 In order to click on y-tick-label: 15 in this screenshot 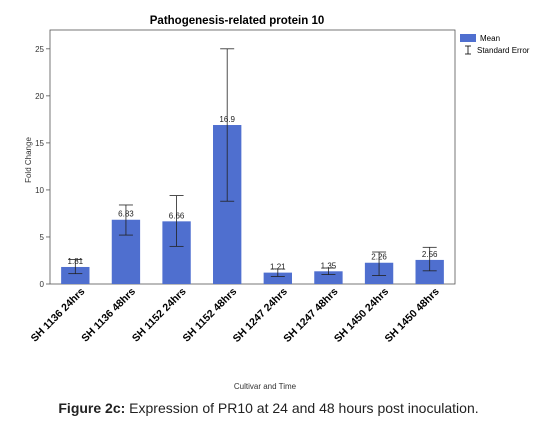, I will do `click(39, 143)`.